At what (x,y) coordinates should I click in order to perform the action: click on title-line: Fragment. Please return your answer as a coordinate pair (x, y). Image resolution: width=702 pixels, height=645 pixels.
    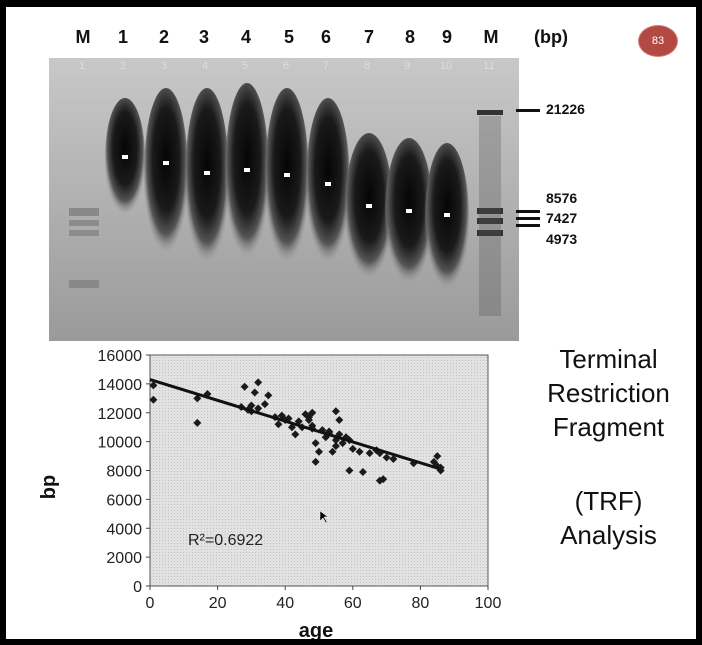
    Looking at the image, I should click on (608, 427).